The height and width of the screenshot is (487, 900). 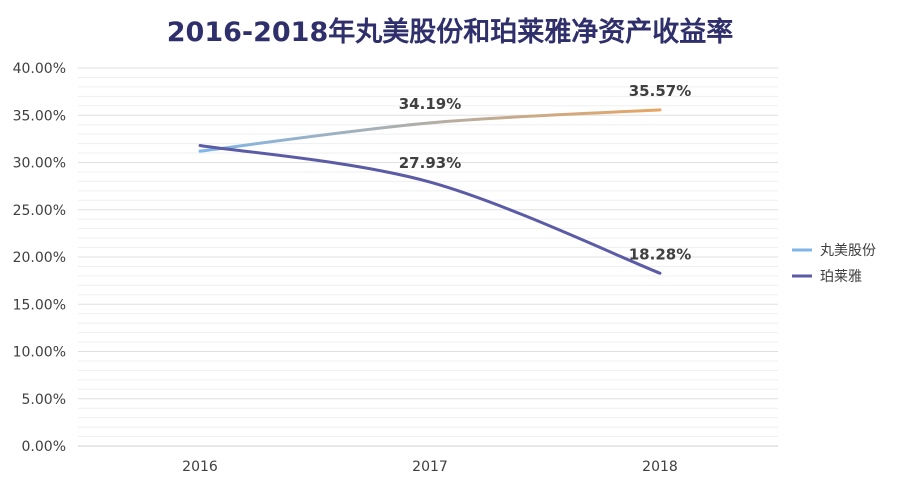 I want to click on x-tick-label: 2018, so click(x=660, y=467).